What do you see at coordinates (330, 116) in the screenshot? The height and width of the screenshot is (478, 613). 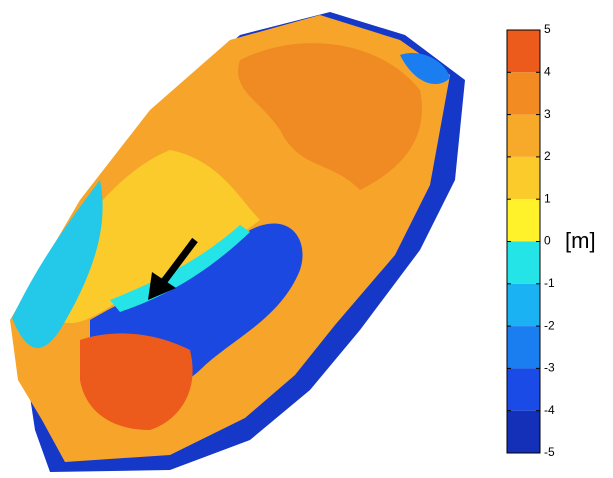 I see `surface-high` at bounding box center [330, 116].